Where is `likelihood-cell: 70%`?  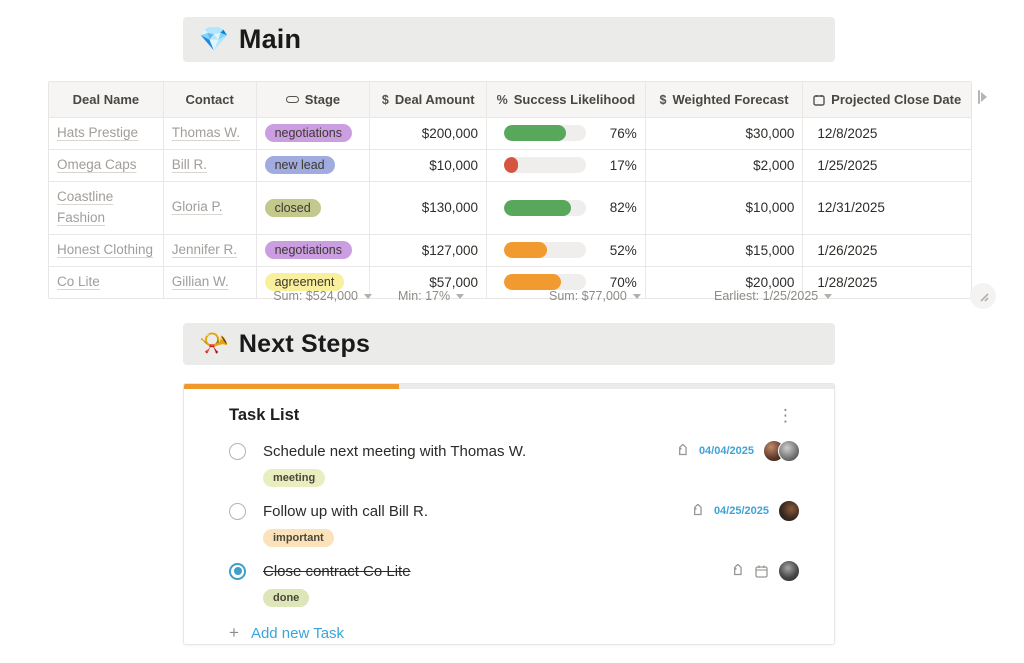
likelihood-cell: 70% is located at coordinates (566, 282).